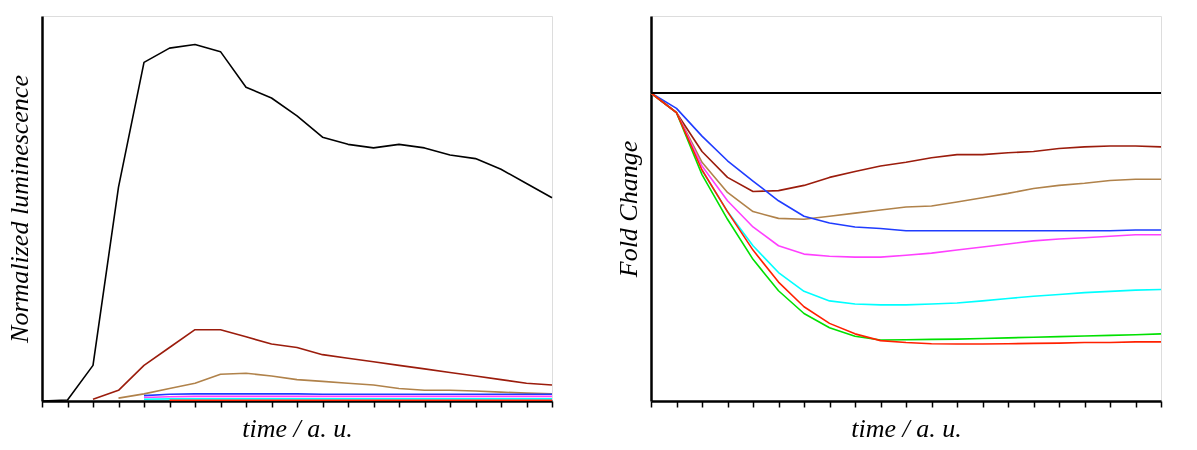 The width and height of the screenshot is (1197, 450). Describe the element at coordinates (19, 209) in the screenshot. I see `y-axis-title: Normalized luminescence` at that location.